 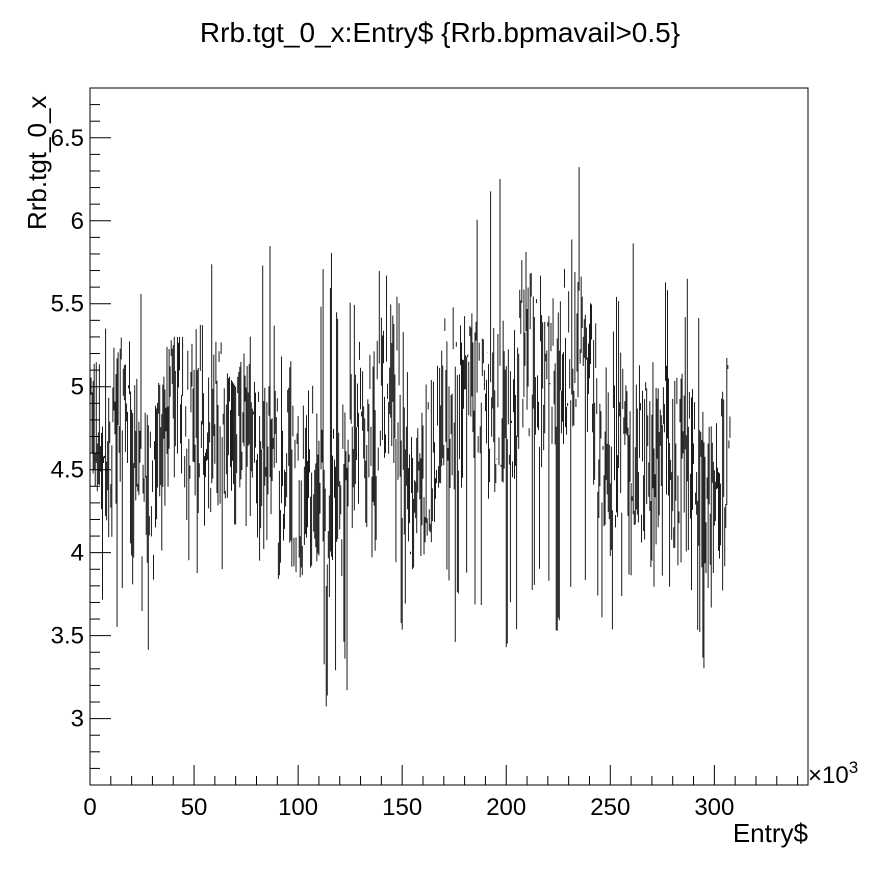 What do you see at coordinates (67, 304) in the screenshot?
I see `y-tick-label: 5.5` at bounding box center [67, 304].